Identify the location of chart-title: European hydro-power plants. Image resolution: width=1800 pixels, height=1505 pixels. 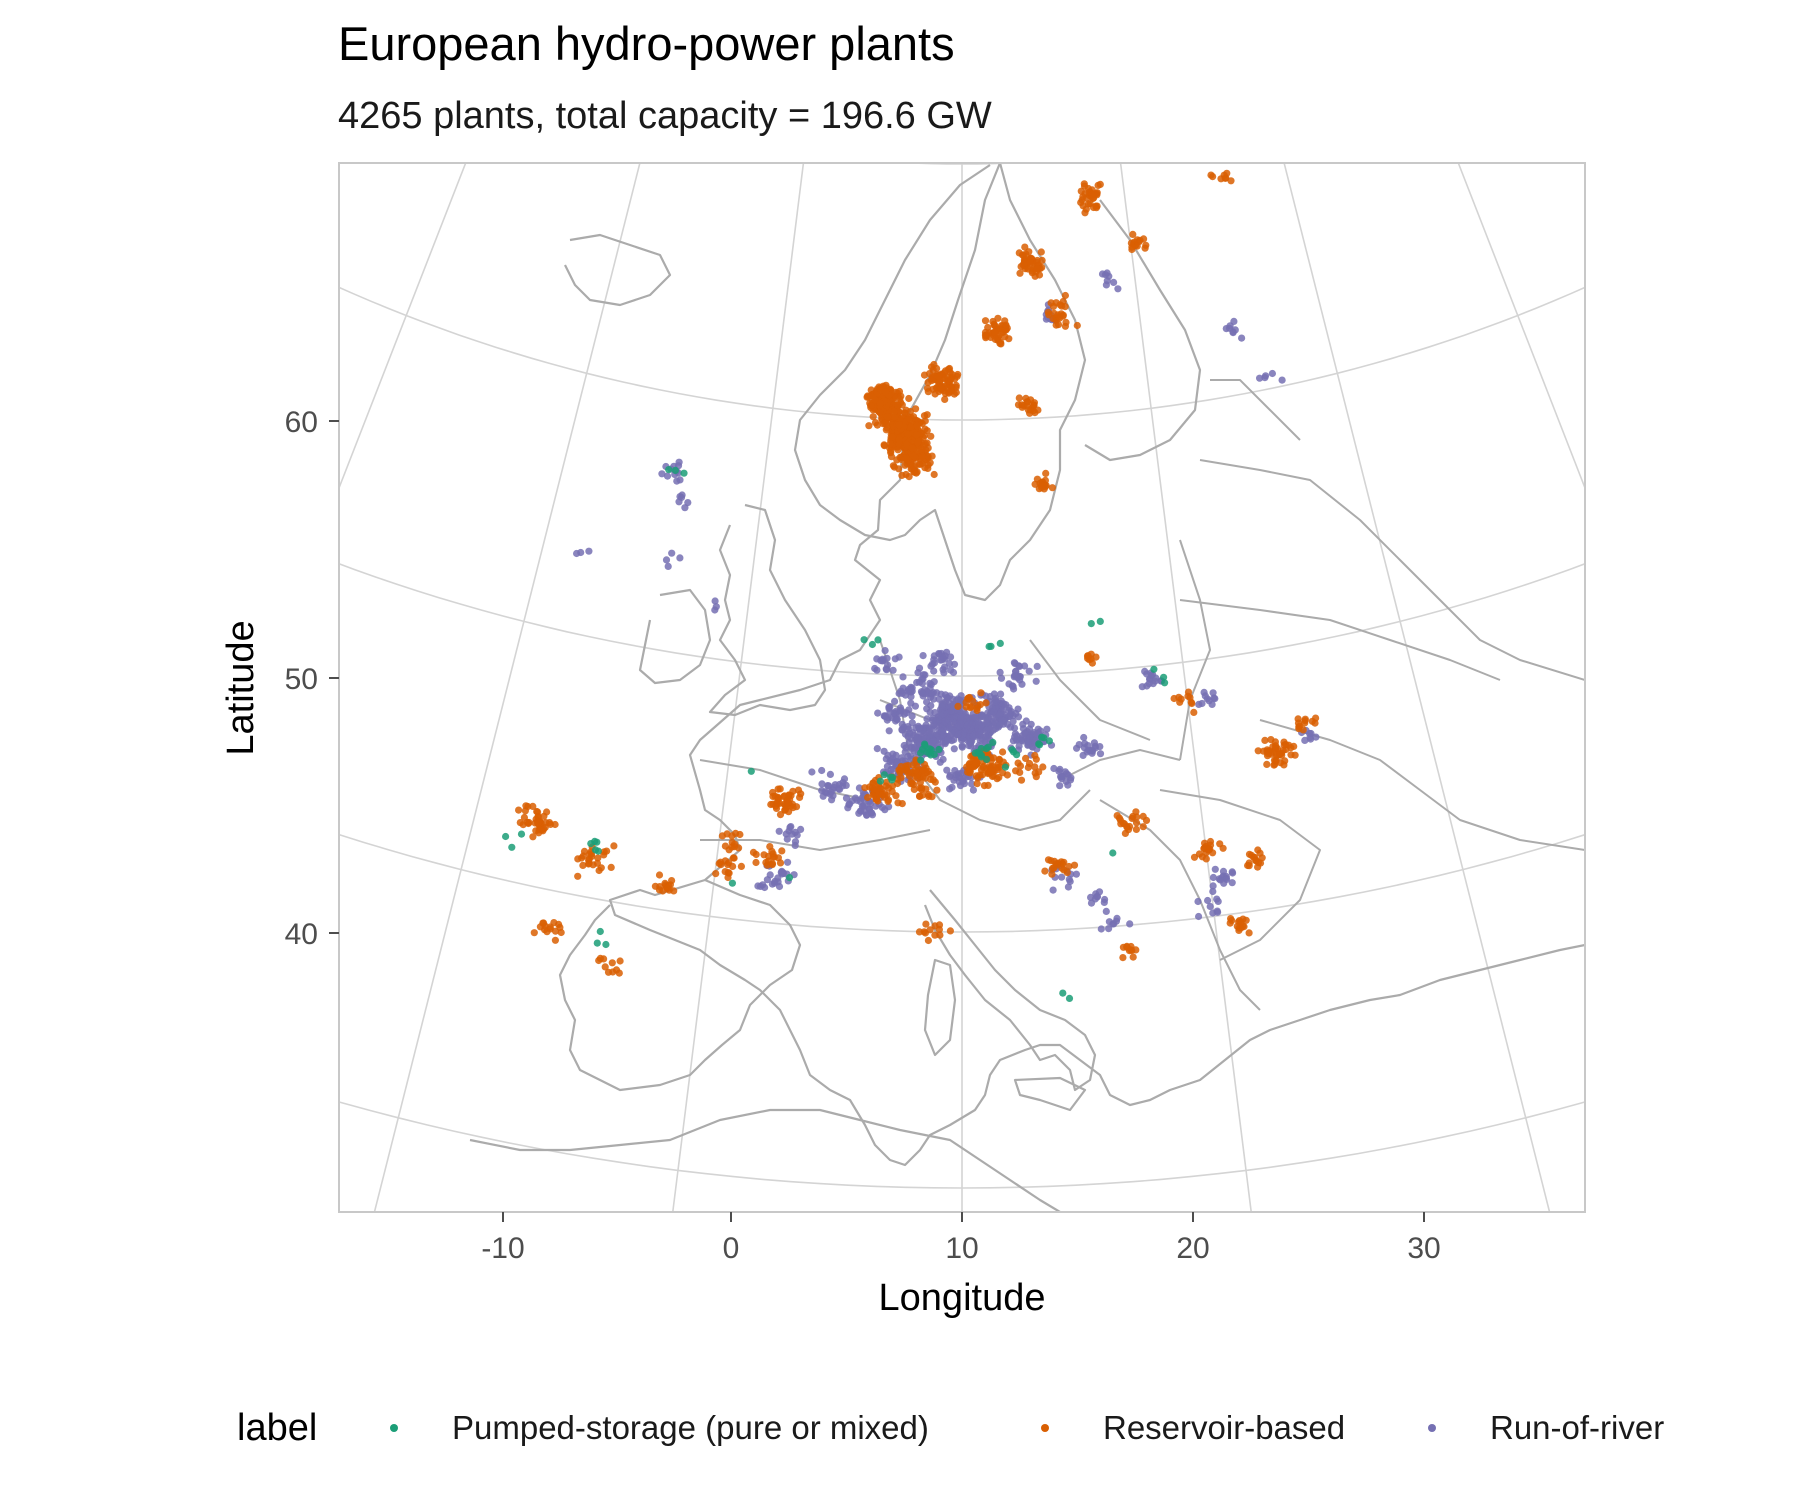
(646, 43).